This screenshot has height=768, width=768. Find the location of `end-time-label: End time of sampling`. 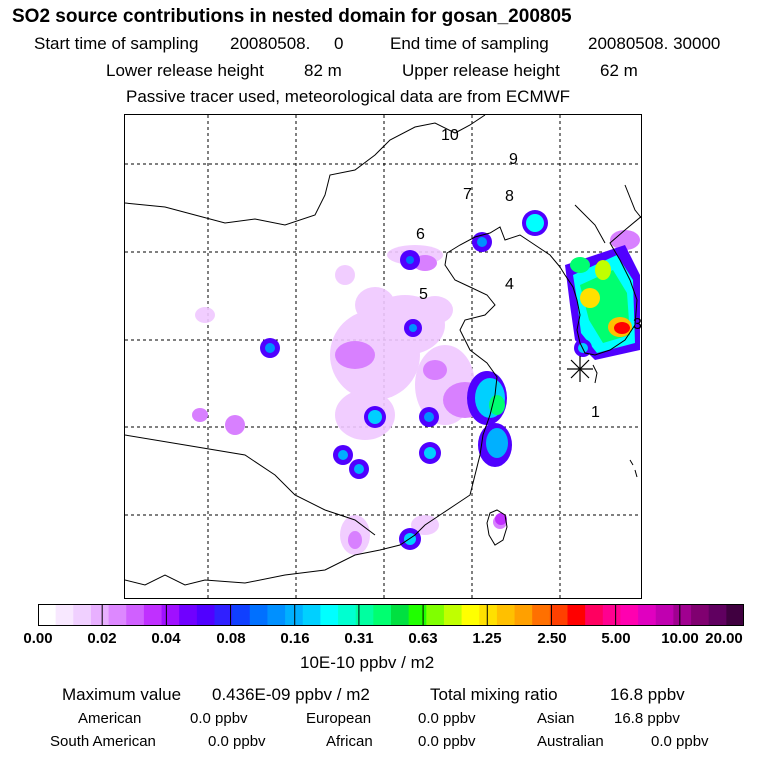

end-time-label: End time of sampling is located at coordinates (469, 43).